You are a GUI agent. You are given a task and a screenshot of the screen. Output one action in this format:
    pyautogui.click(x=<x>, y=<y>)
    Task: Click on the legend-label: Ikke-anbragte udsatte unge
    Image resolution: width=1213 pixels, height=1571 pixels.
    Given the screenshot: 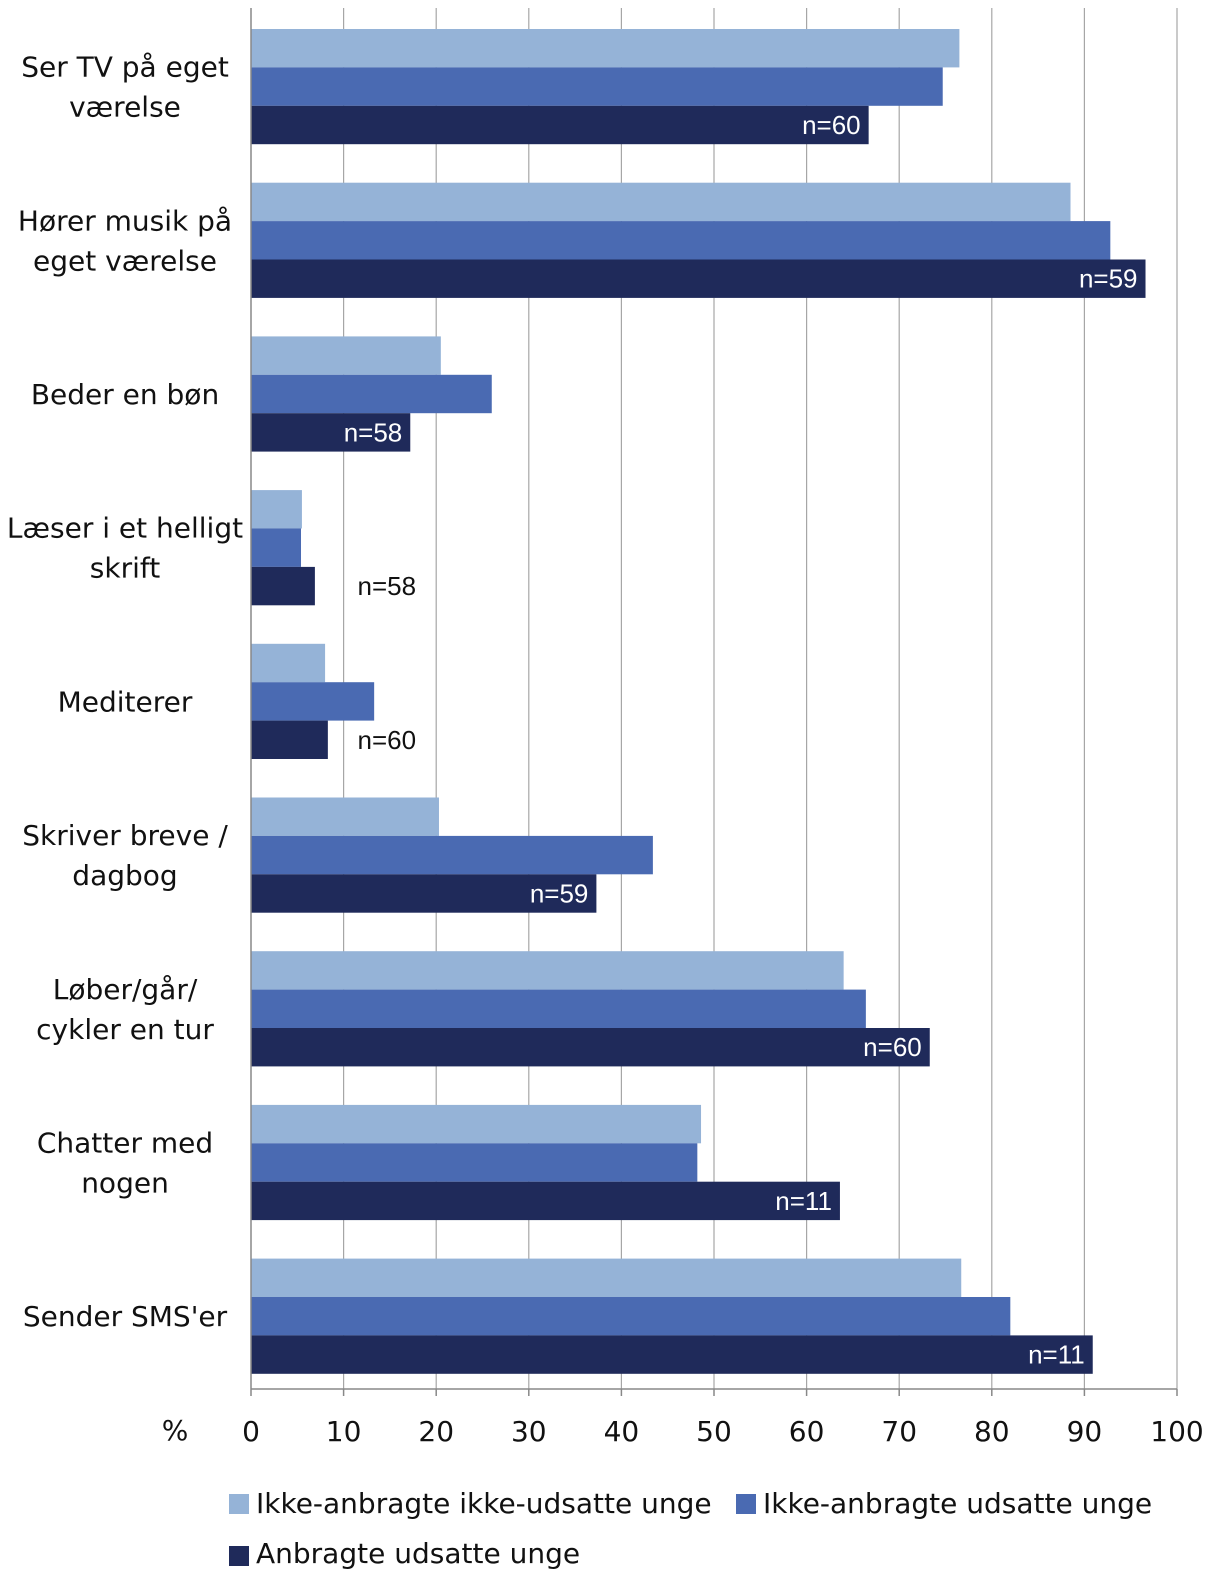 What is the action you would take?
    pyautogui.click(x=957, y=1503)
    